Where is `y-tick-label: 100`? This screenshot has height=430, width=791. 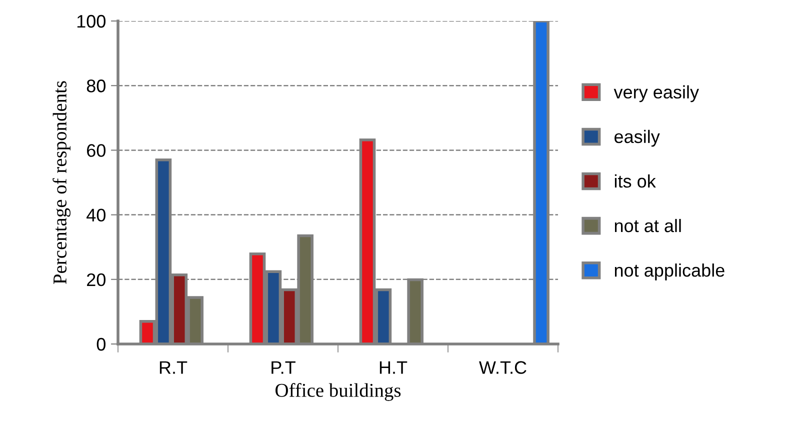
y-tick-label: 100 is located at coordinates (91, 21).